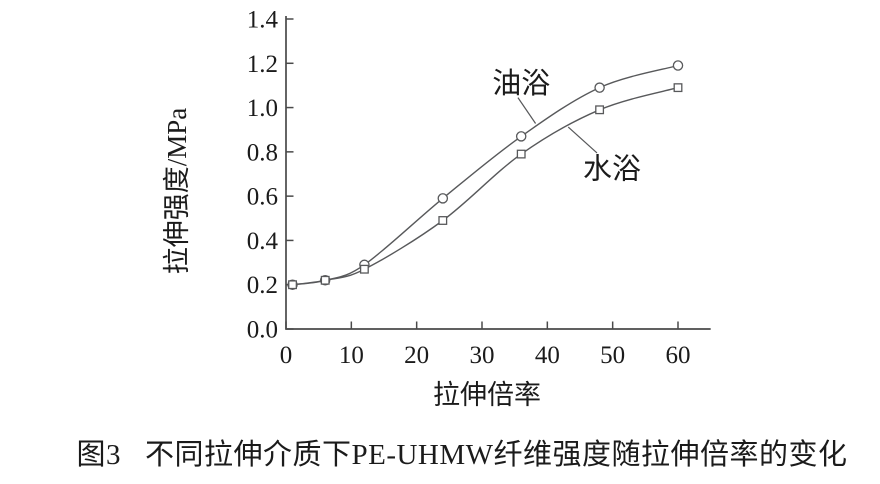 This screenshot has height=484, width=880. Describe the element at coordinates (351, 355) in the screenshot. I see `x-axis-tick-label: 10` at that location.